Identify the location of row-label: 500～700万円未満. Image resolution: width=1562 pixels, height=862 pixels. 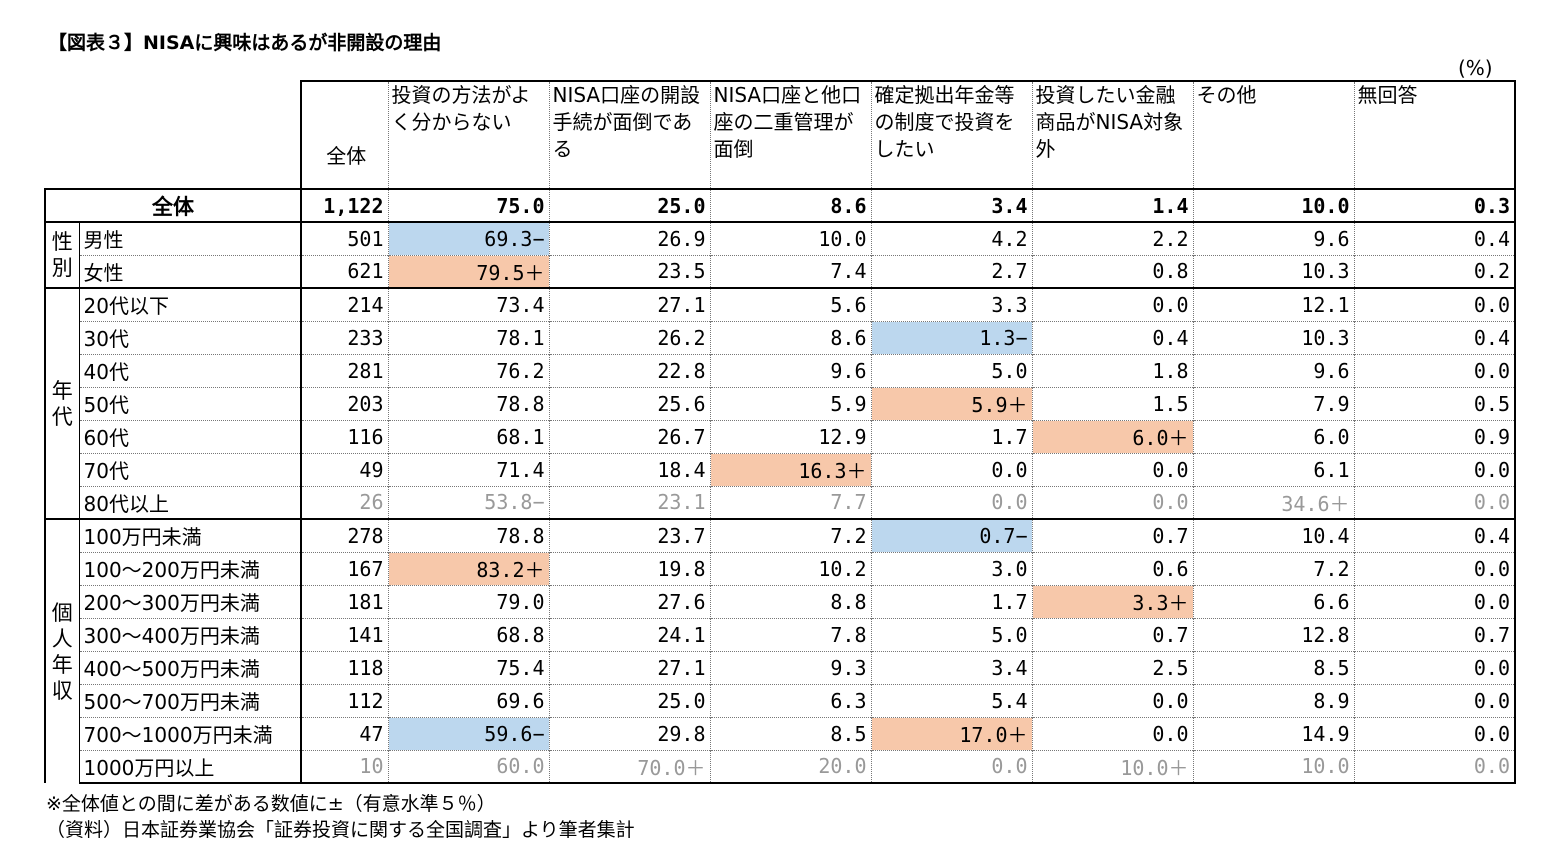
(189, 700).